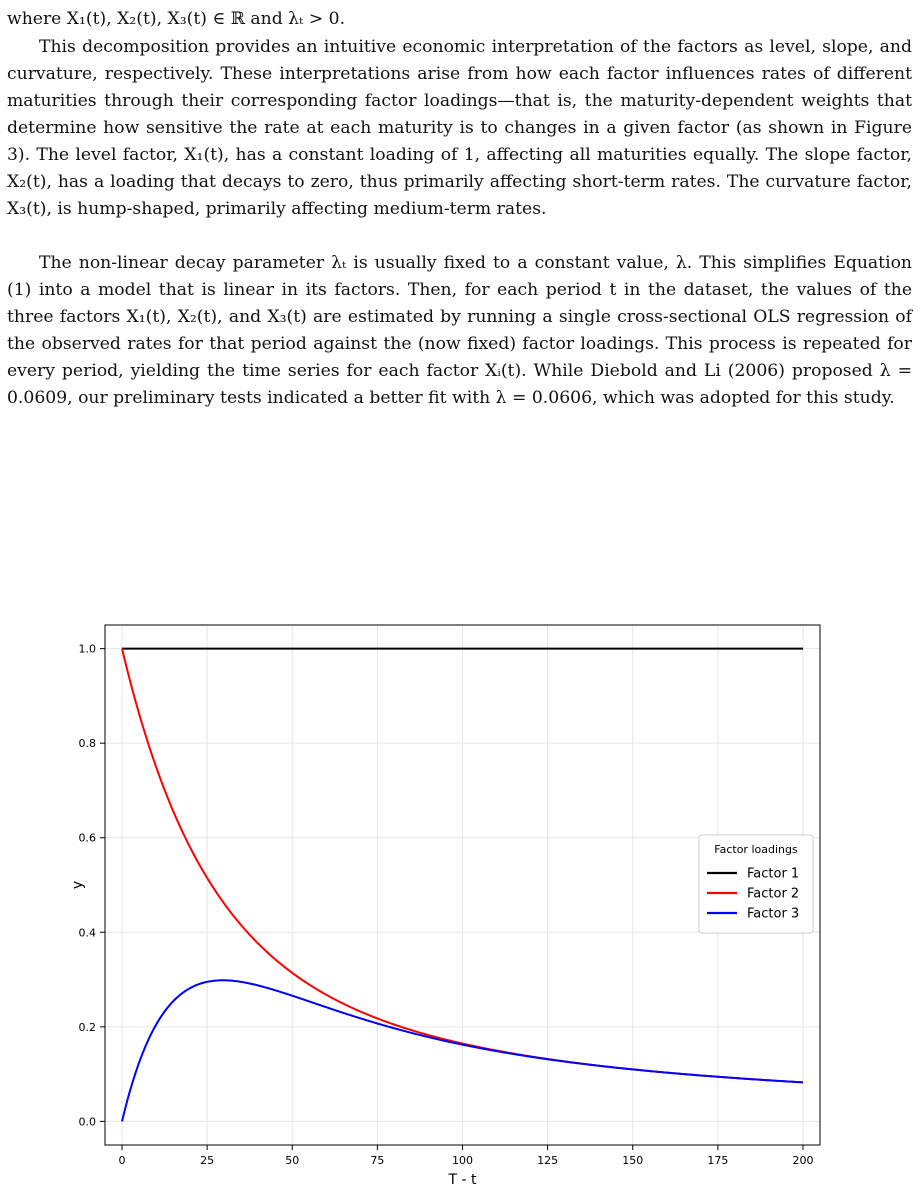 The width and height of the screenshot is (920, 1197). Describe the element at coordinates (773, 894) in the screenshot. I see `legend-label-2: Factor 2` at that location.